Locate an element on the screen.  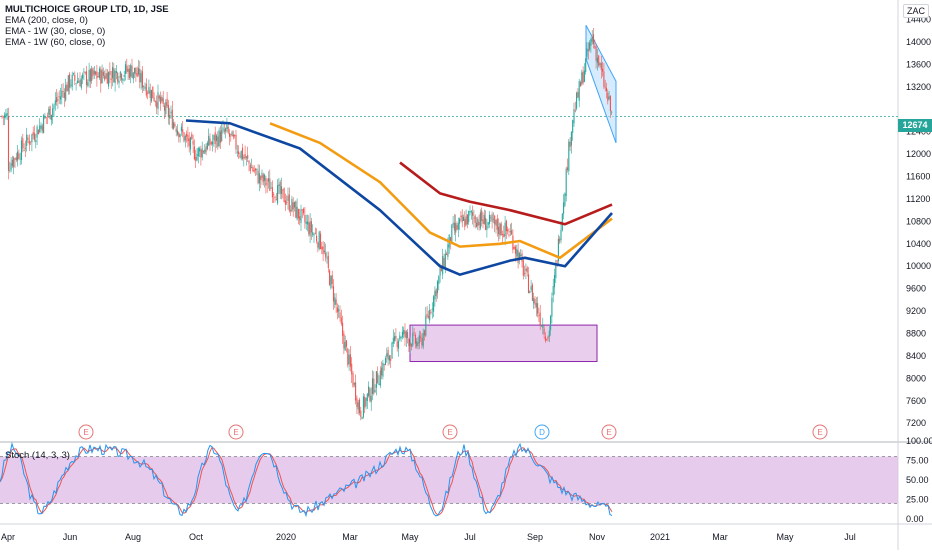
ema30w-line is located at coordinates (441, 191).